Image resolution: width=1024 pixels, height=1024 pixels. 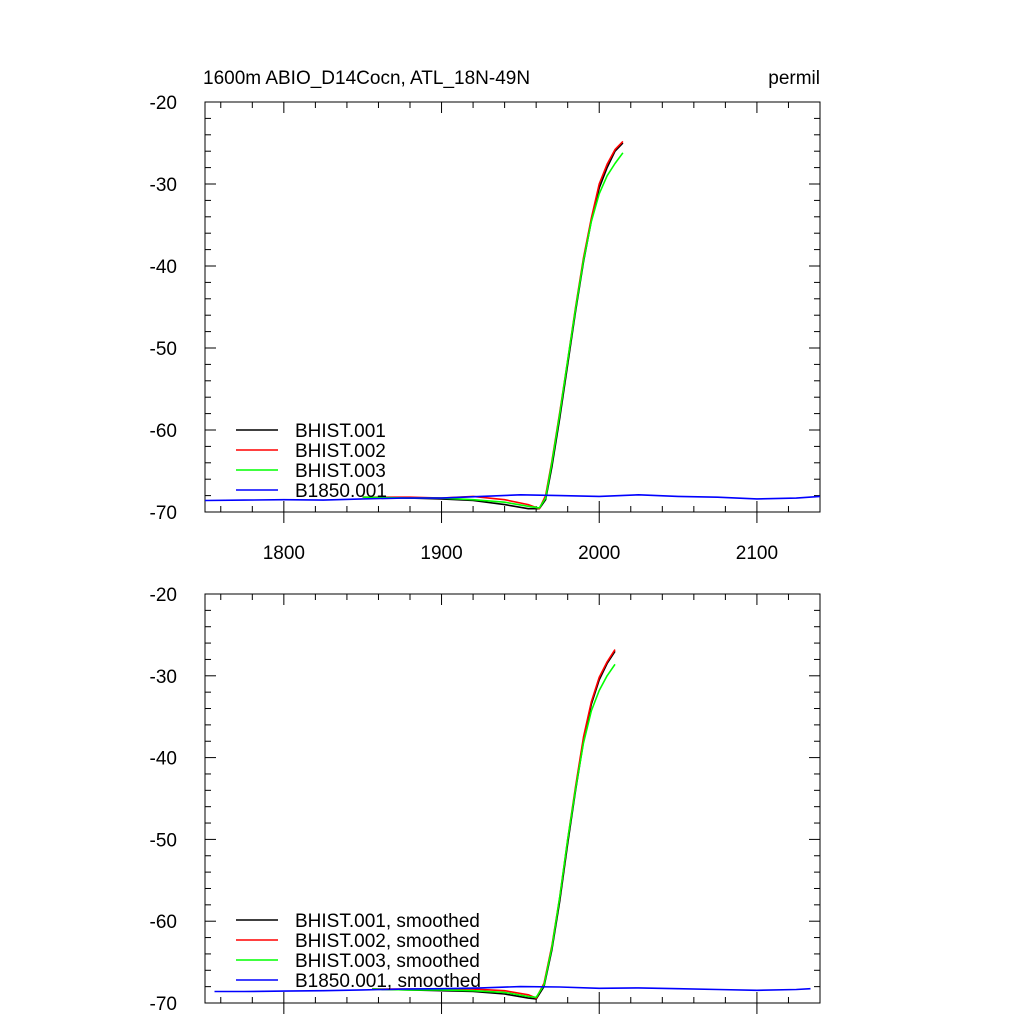 I want to click on legend-label-3: BHIST.003, smoothed, so click(x=387, y=961).